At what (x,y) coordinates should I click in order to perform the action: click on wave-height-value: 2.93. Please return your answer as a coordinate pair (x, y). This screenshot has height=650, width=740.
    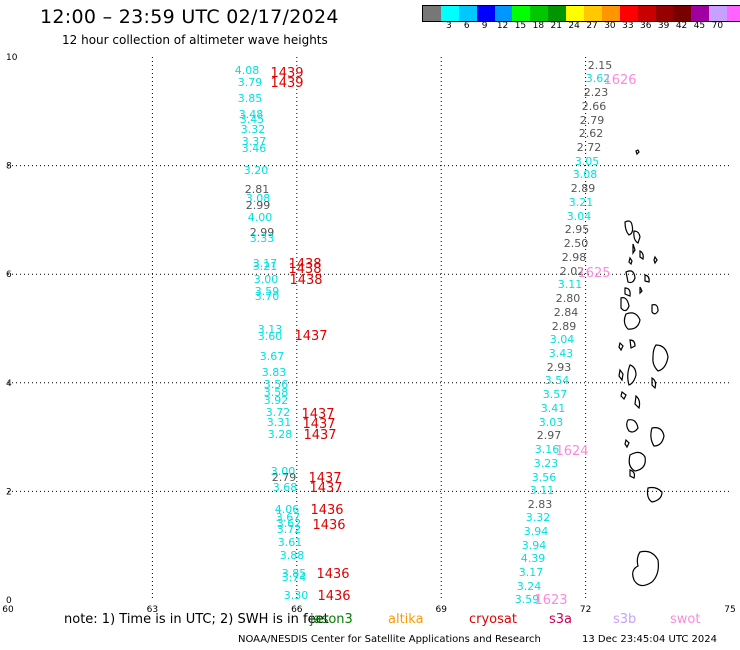
    Looking at the image, I should click on (559, 367).